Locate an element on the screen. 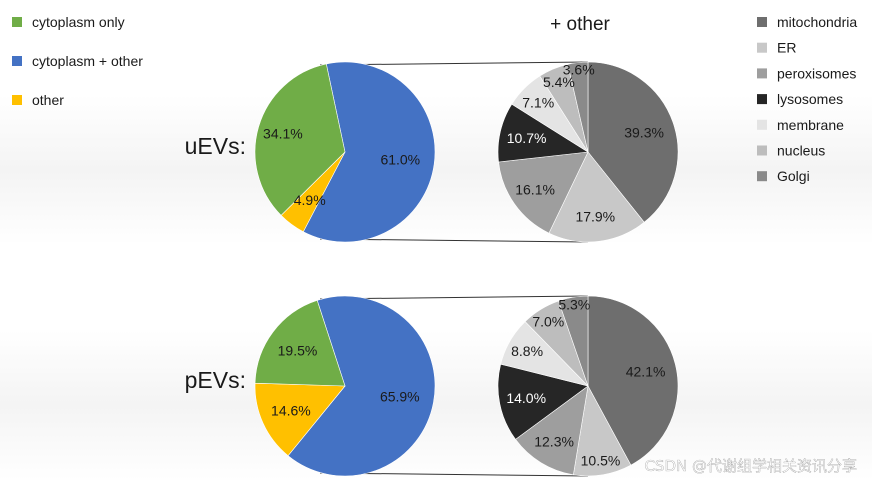  data-label-pevs-other: 14.6% is located at coordinates (291, 411).